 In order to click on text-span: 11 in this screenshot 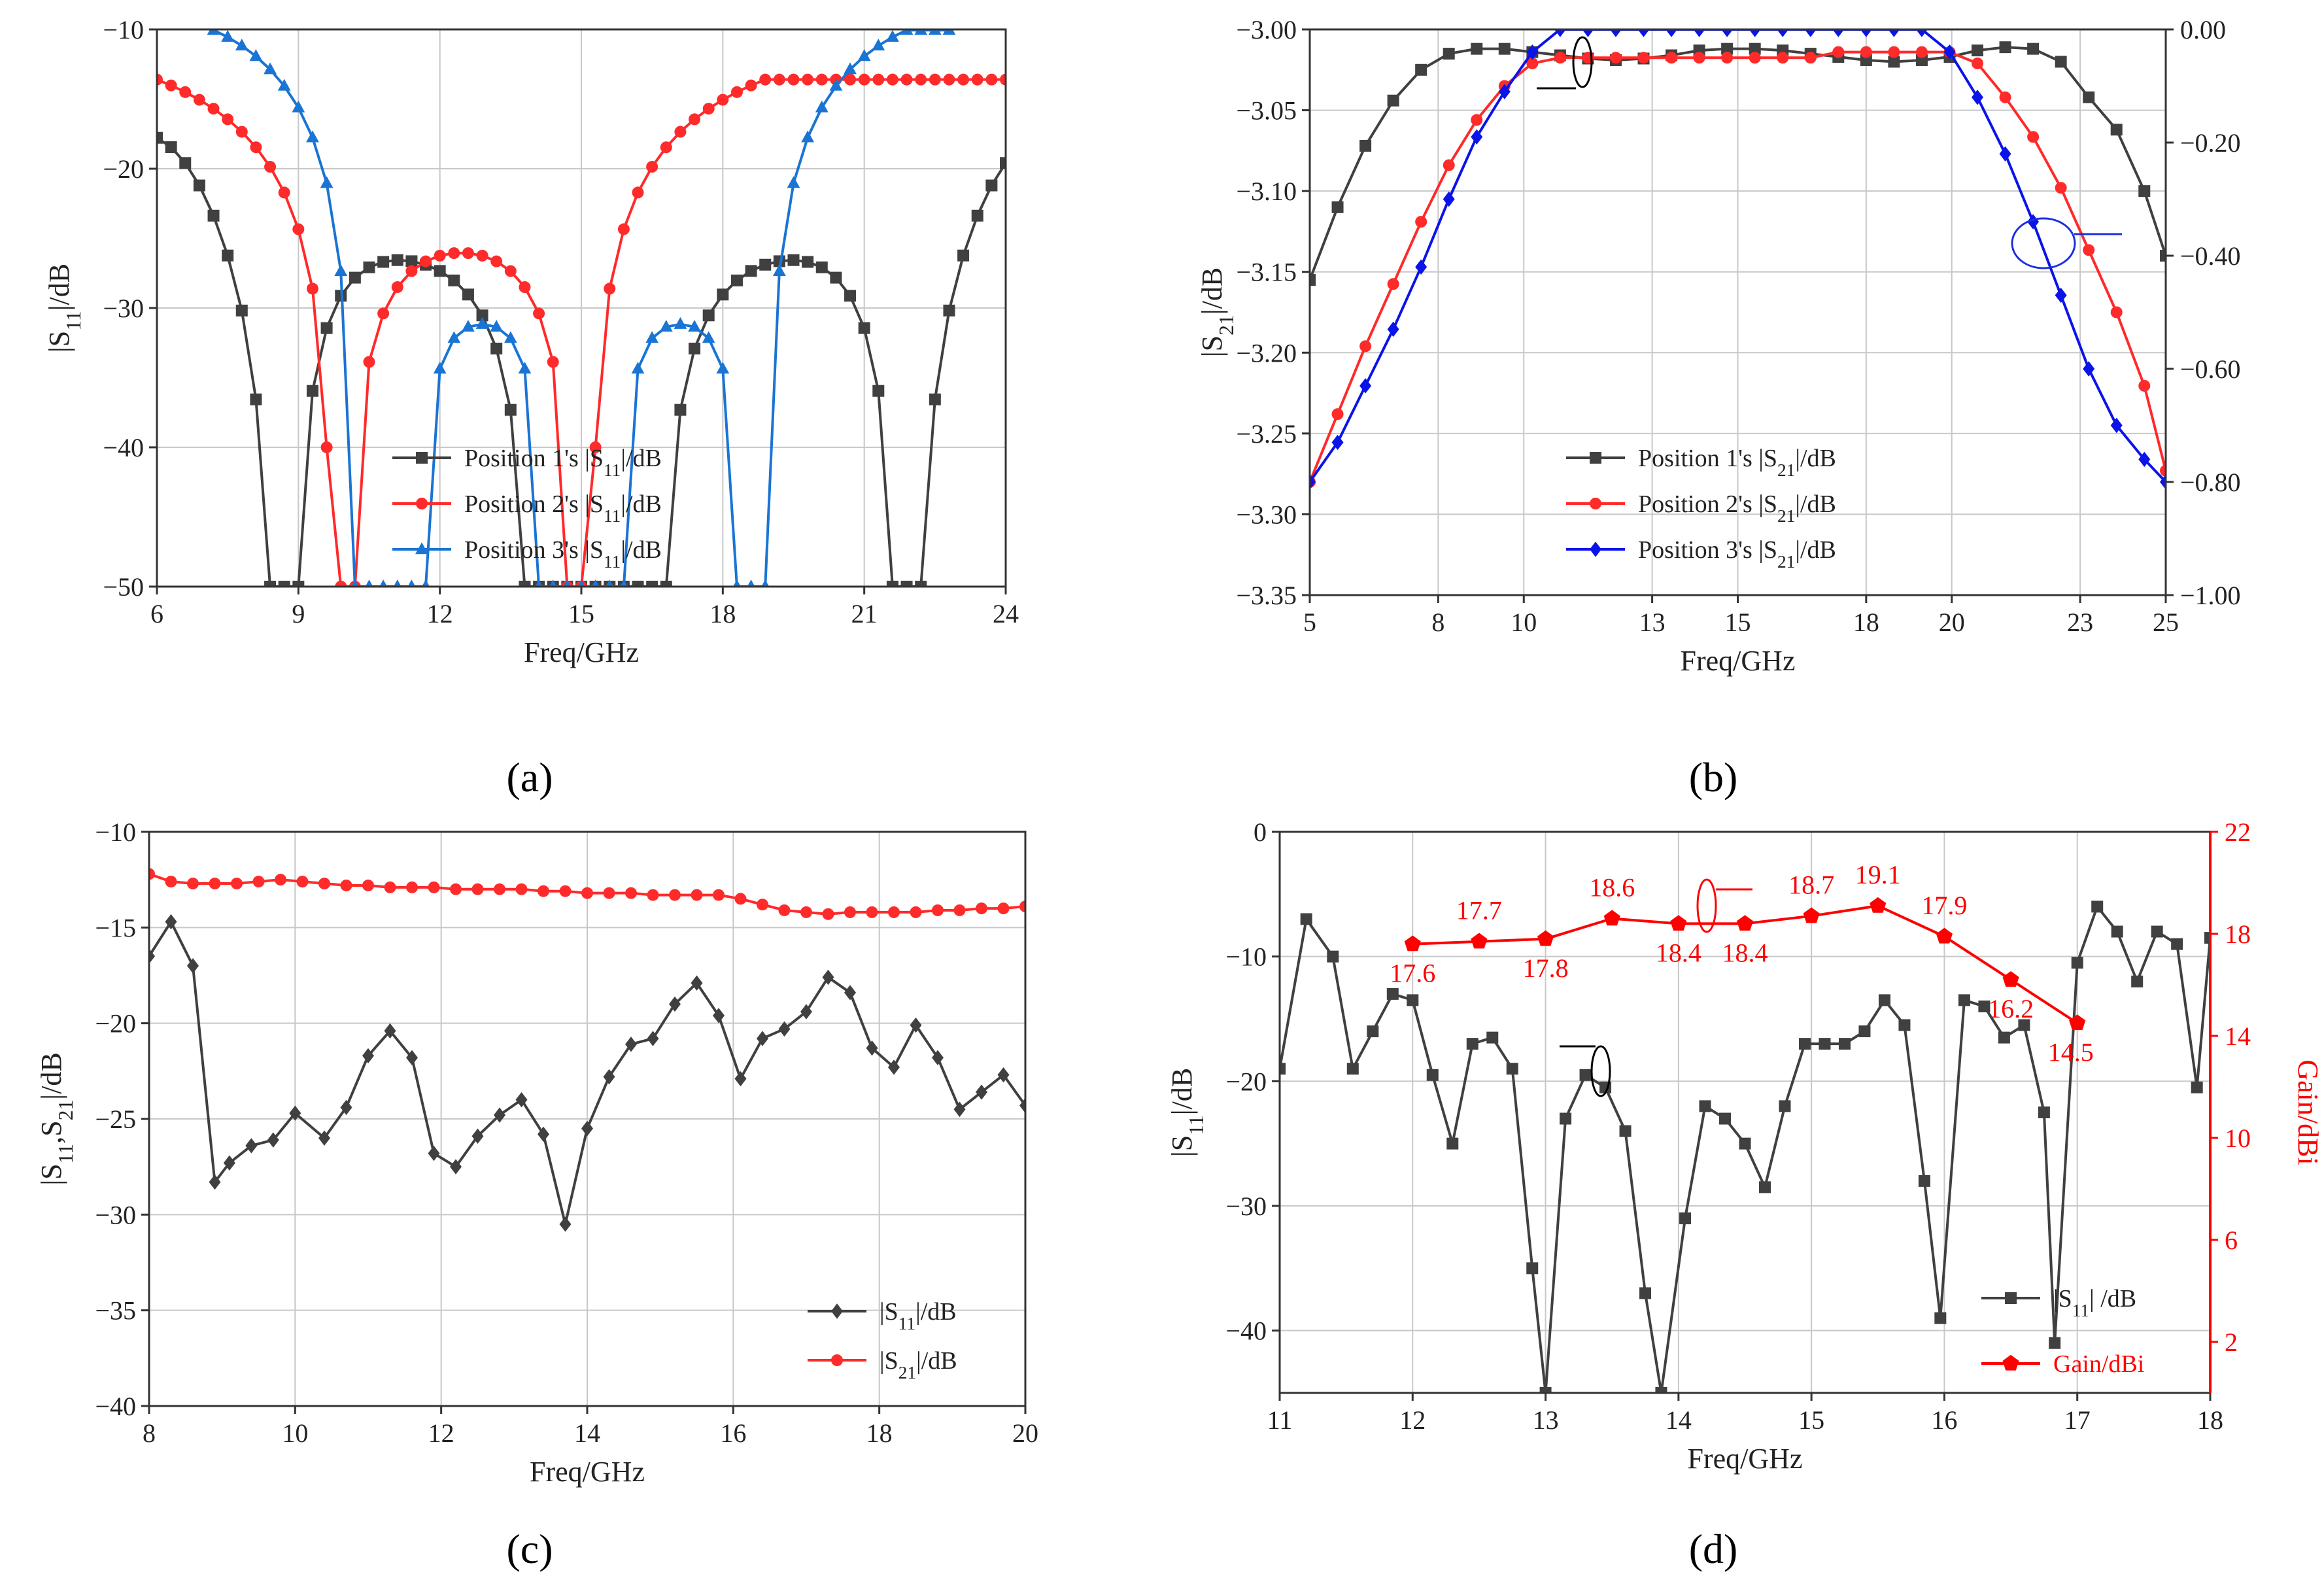, I will do `click(612, 516)`.